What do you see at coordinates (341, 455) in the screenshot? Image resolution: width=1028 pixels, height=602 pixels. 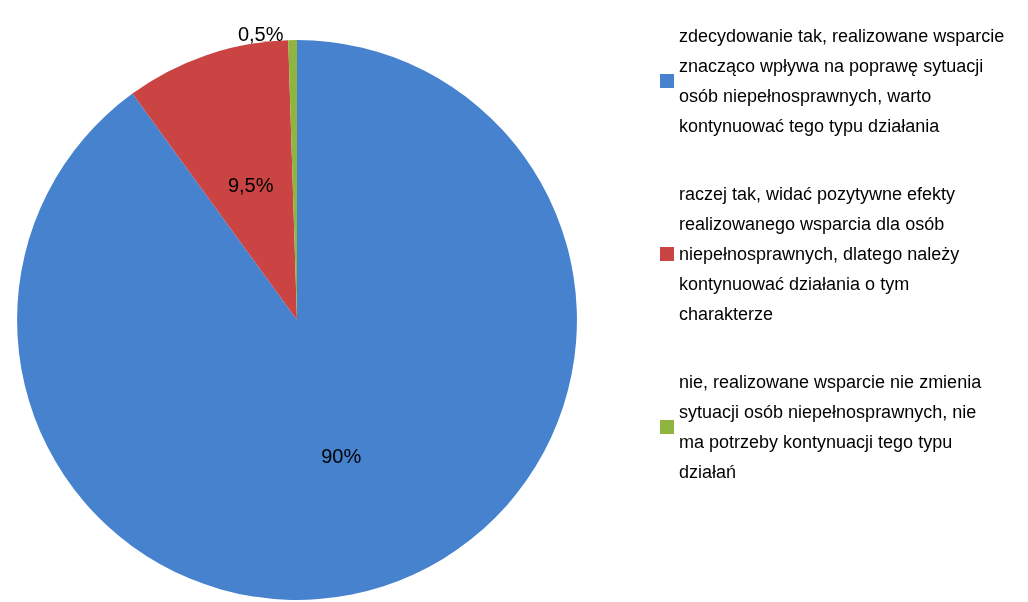 I see `data-label: 90%` at bounding box center [341, 455].